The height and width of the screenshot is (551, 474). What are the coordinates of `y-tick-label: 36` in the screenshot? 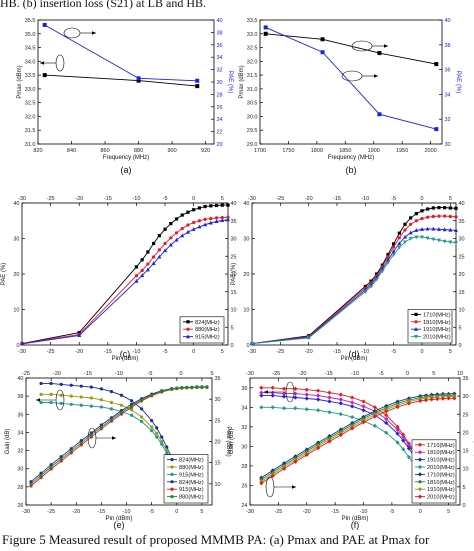 It's located at (20, 415).